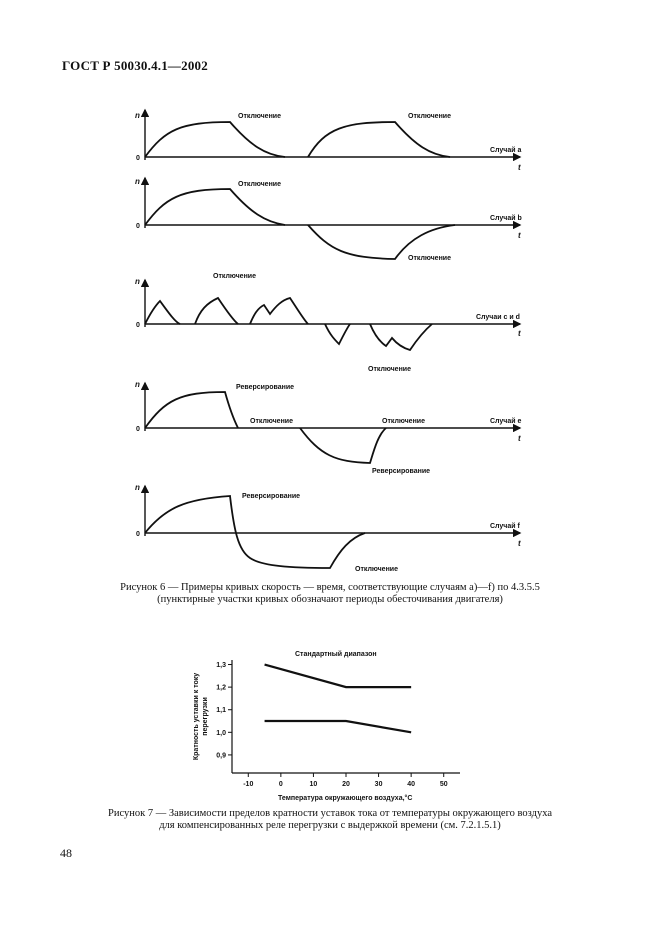  I want to click on panel-a-label-1: Отключение, so click(259, 116).